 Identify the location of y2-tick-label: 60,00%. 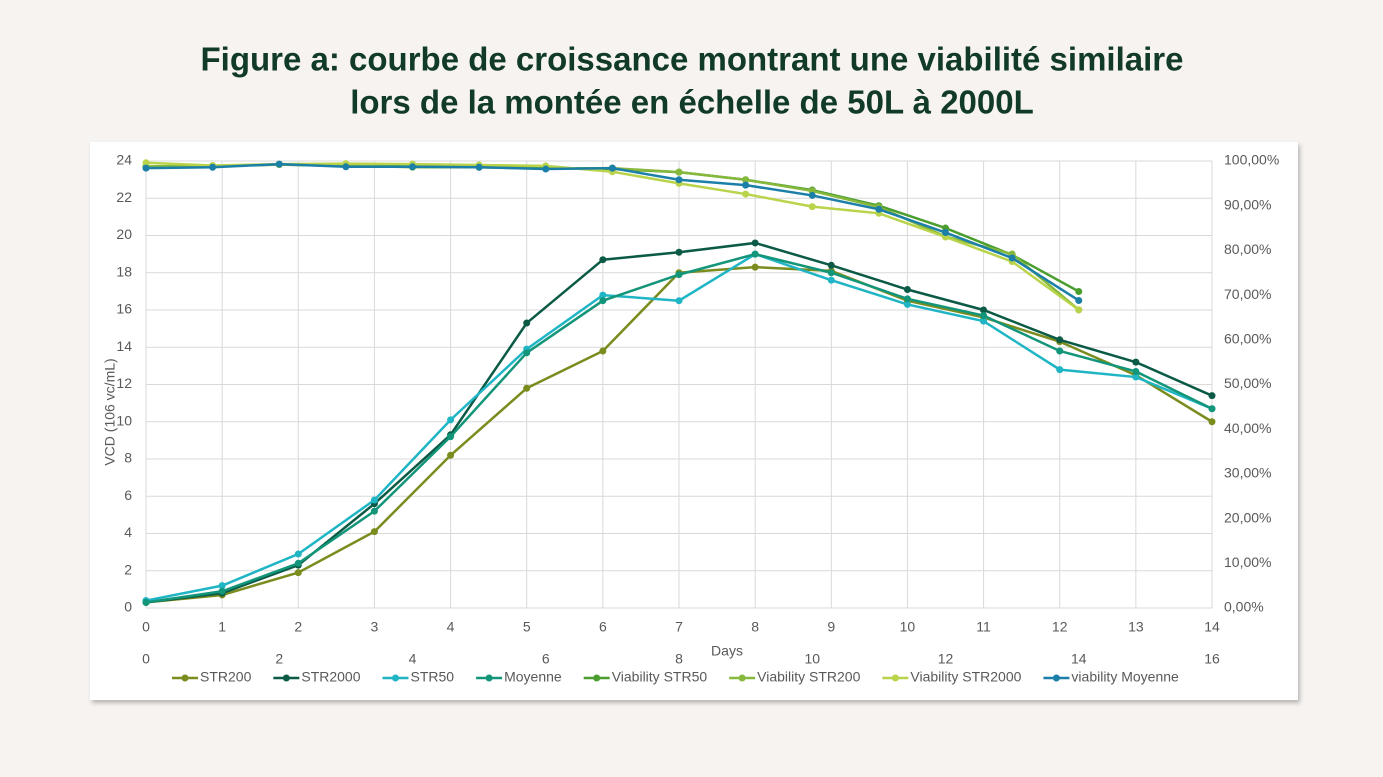
(1247, 339).